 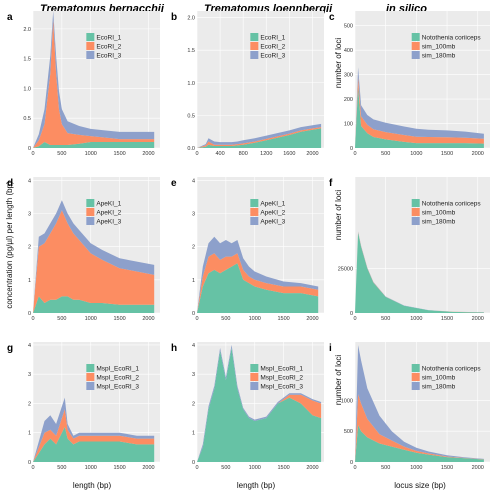 What do you see at coordinates (289, 154) in the screenshot?
I see `x-tick-label: 1600` at bounding box center [289, 154].